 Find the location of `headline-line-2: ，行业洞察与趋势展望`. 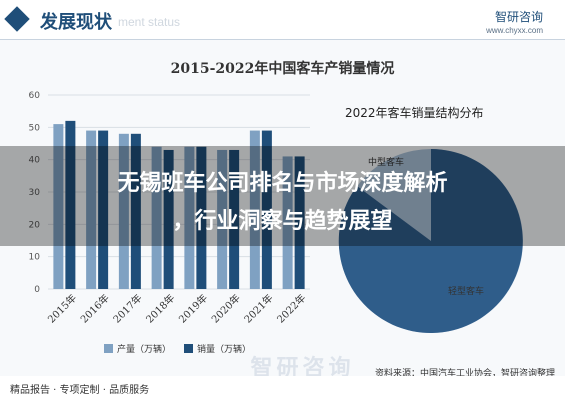

headline-line-2: ，行业洞察与趋势展望 is located at coordinates (282, 221).